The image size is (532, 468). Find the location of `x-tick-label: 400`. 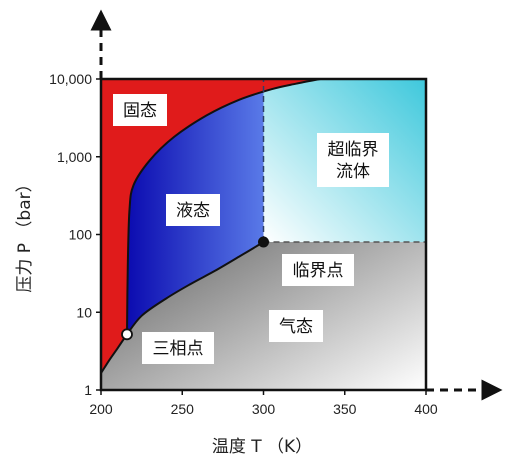

x-tick-label: 400 is located at coordinates (426, 409).